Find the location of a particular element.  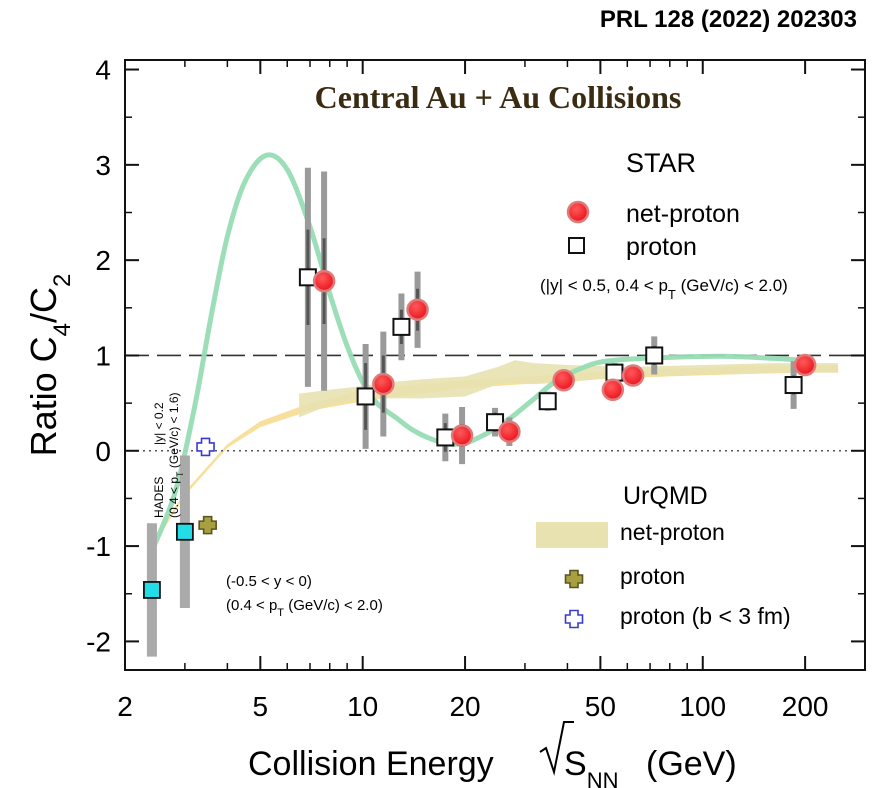

legend-urqmd-proton-marker is located at coordinates (574, 579).